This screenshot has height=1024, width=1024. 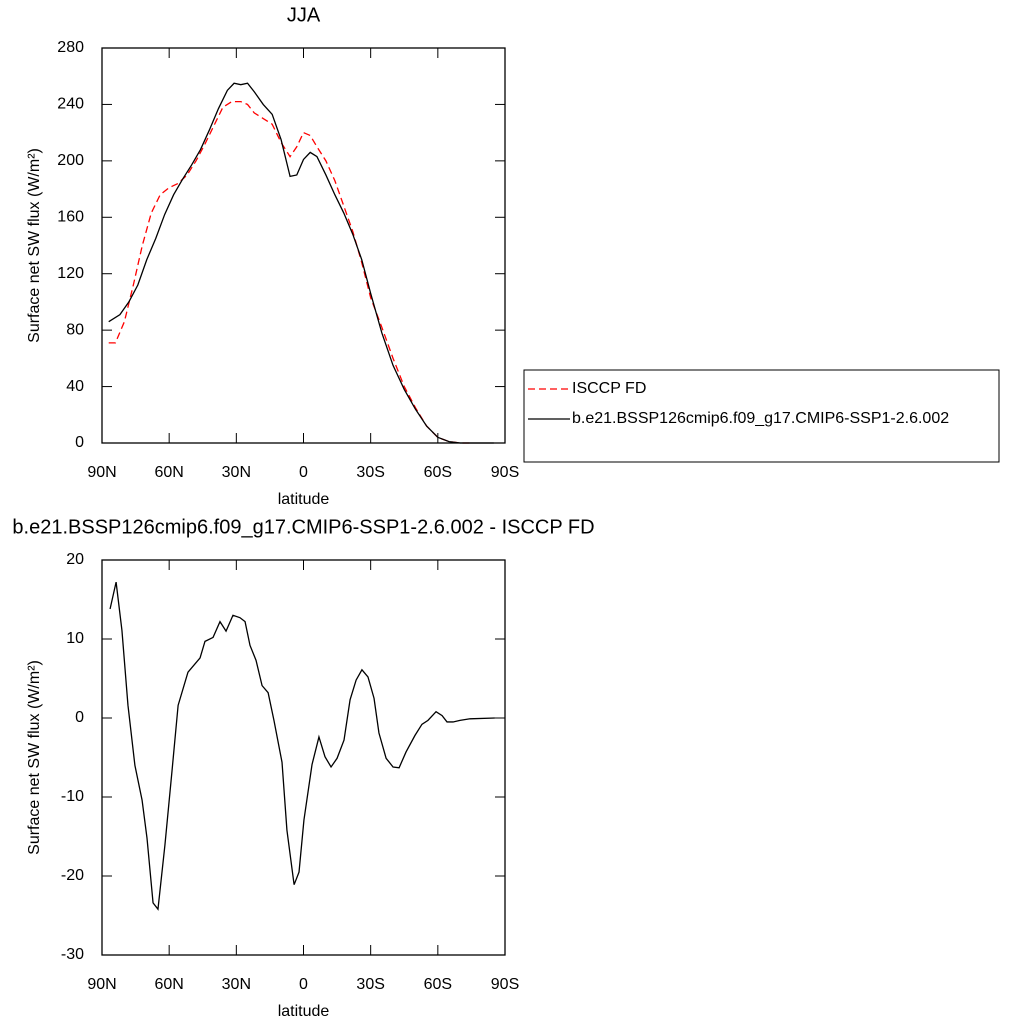 What do you see at coordinates (304, 15) in the screenshot?
I see `chart-title: JJA` at bounding box center [304, 15].